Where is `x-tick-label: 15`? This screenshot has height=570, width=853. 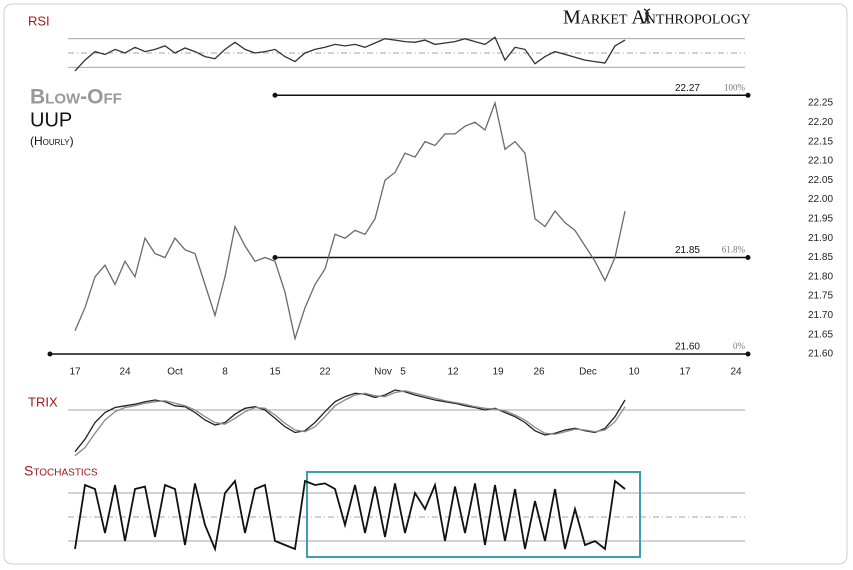
x-tick-label: 15 is located at coordinates (275, 372).